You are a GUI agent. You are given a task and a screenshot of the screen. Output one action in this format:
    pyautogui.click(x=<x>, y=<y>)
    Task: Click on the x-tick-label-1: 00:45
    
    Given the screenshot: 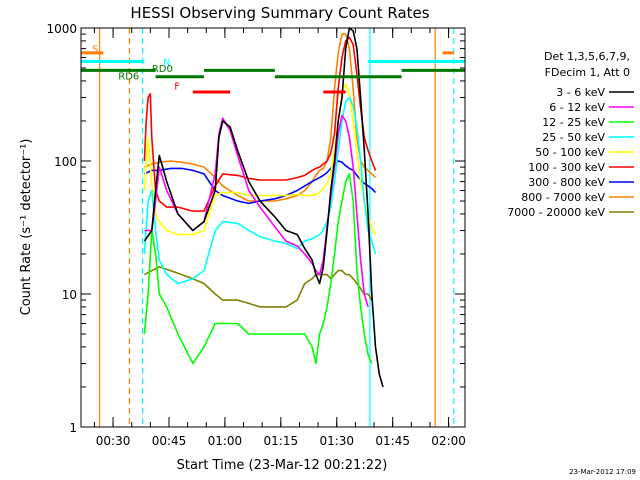 What is the action you would take?
    pyautogui.click(x=169, y=441)
    